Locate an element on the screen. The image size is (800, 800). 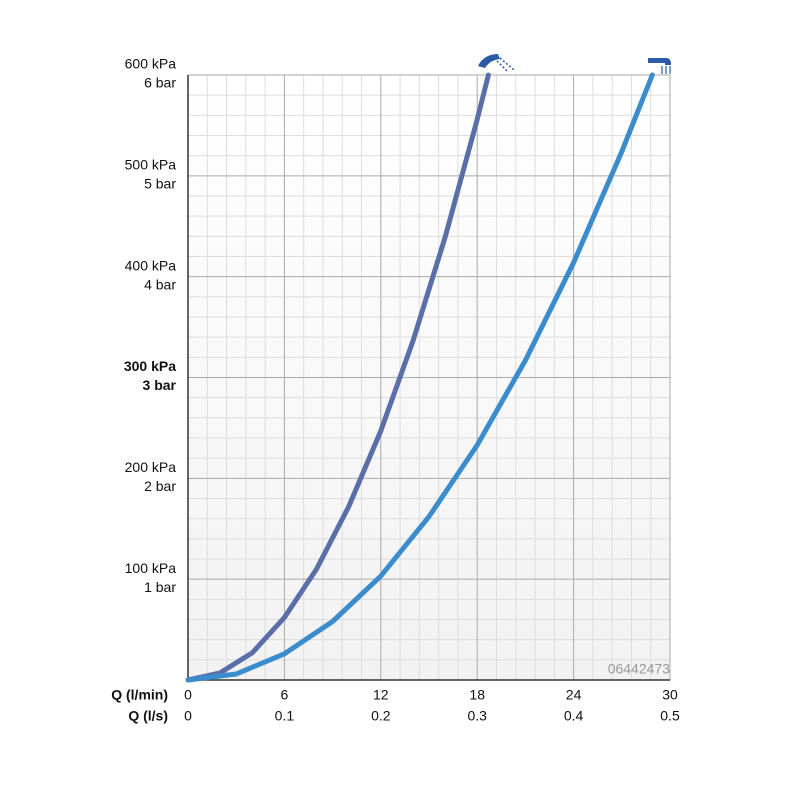
x2-tick-label: 0.1 is located at coordinates (285, 716).